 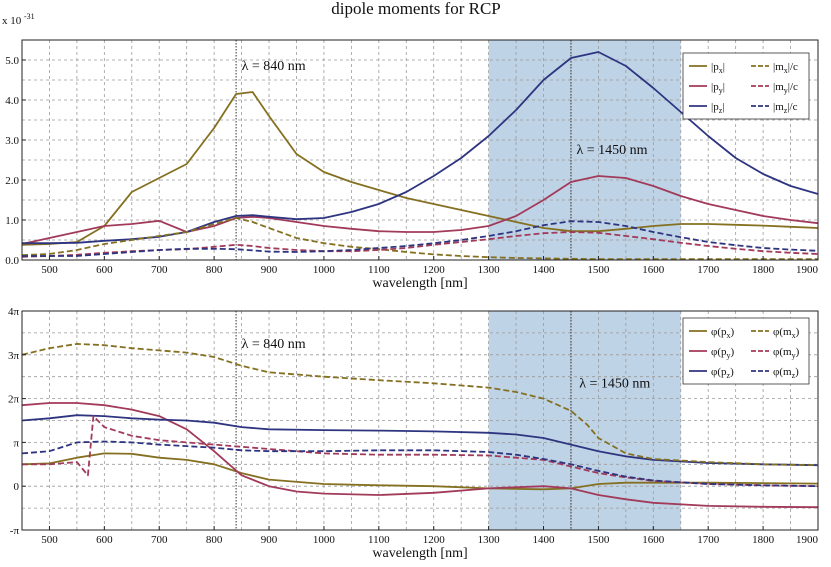 I want to click on y-tick-label: 4.0, so click(x=12, y=101).